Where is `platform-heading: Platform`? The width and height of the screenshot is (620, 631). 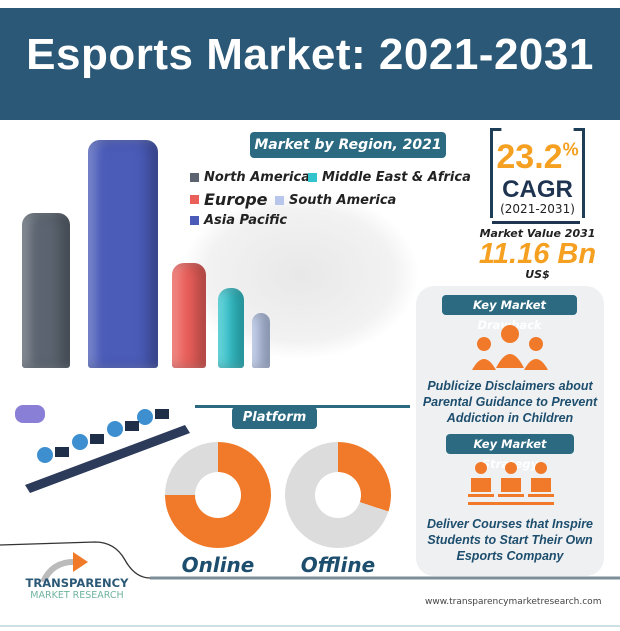
platform-heading: Platform is located at coordinates (274, 418).